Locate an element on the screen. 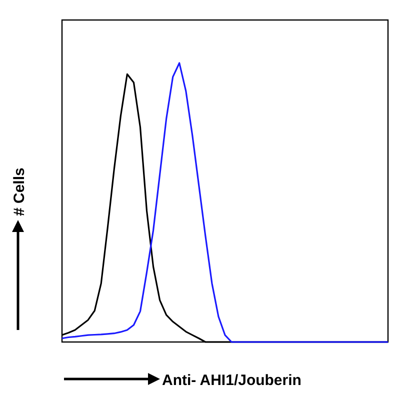 Image resolution: width=398 pixels, height=398 pixels. x-axis-title: Anti- AHI1/Jouberin is located at coordinates (232, 380).